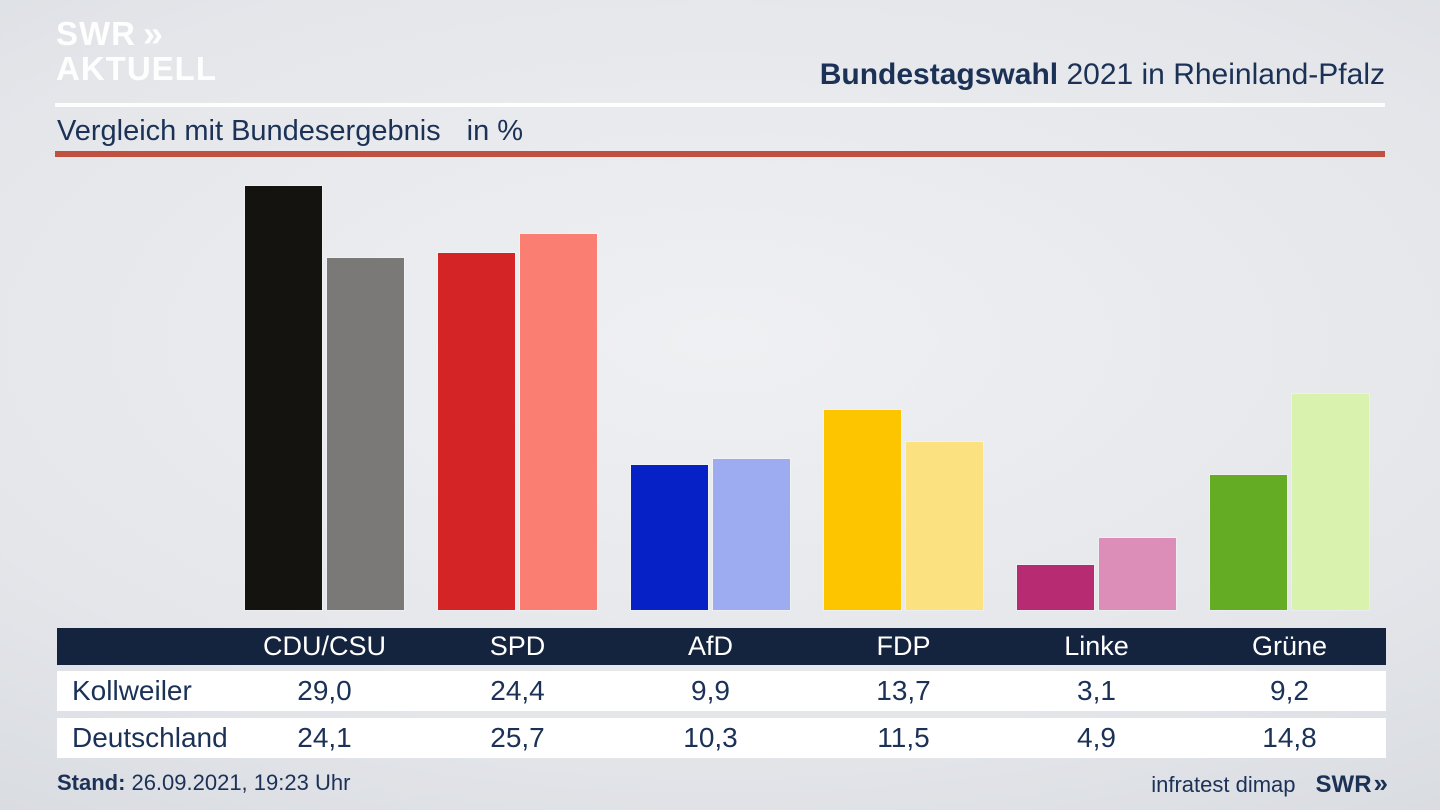 The width and height of the screenshot is (1440, 810). I want to click on column-header-linke: Linke, so click(1096, 646).